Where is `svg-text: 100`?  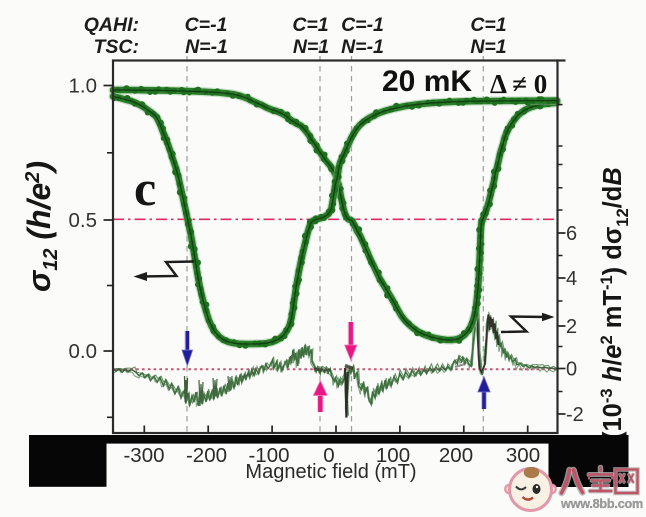
svg-text: 100 is located at coordinates (393, 455).